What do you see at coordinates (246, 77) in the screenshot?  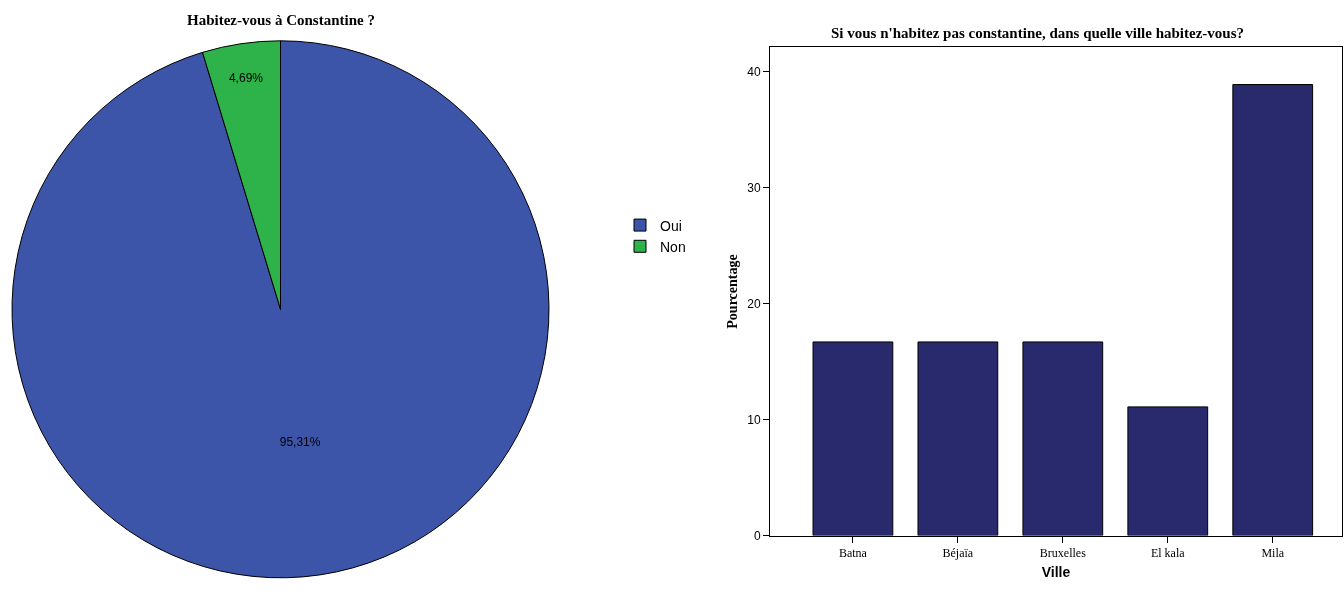 I see `data-label: 4,69%` at bounding box center [246, 77].